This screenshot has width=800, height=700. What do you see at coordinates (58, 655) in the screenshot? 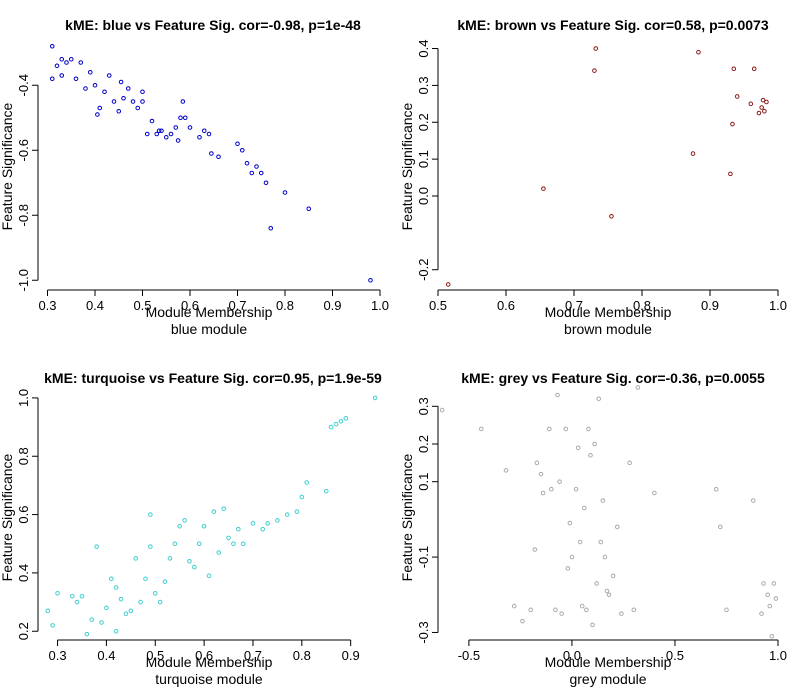
I see `x-tick-label: 0.3` at bounding box center [58, 655].